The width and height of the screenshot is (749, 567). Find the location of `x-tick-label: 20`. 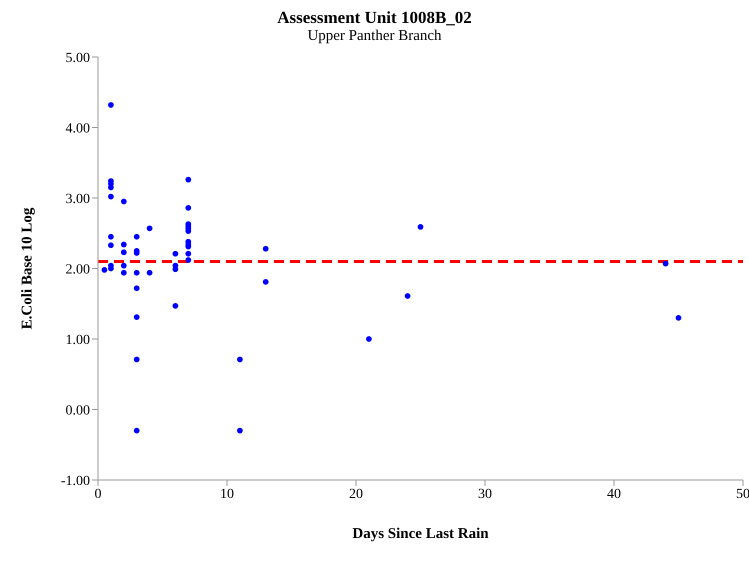

x-tick-label: 20 is located at coordinates (356, 494).